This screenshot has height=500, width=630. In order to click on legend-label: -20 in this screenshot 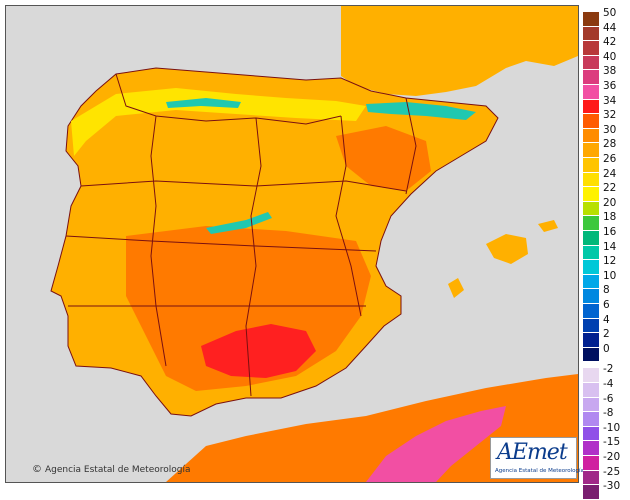, I will do `click(612, 457)`.